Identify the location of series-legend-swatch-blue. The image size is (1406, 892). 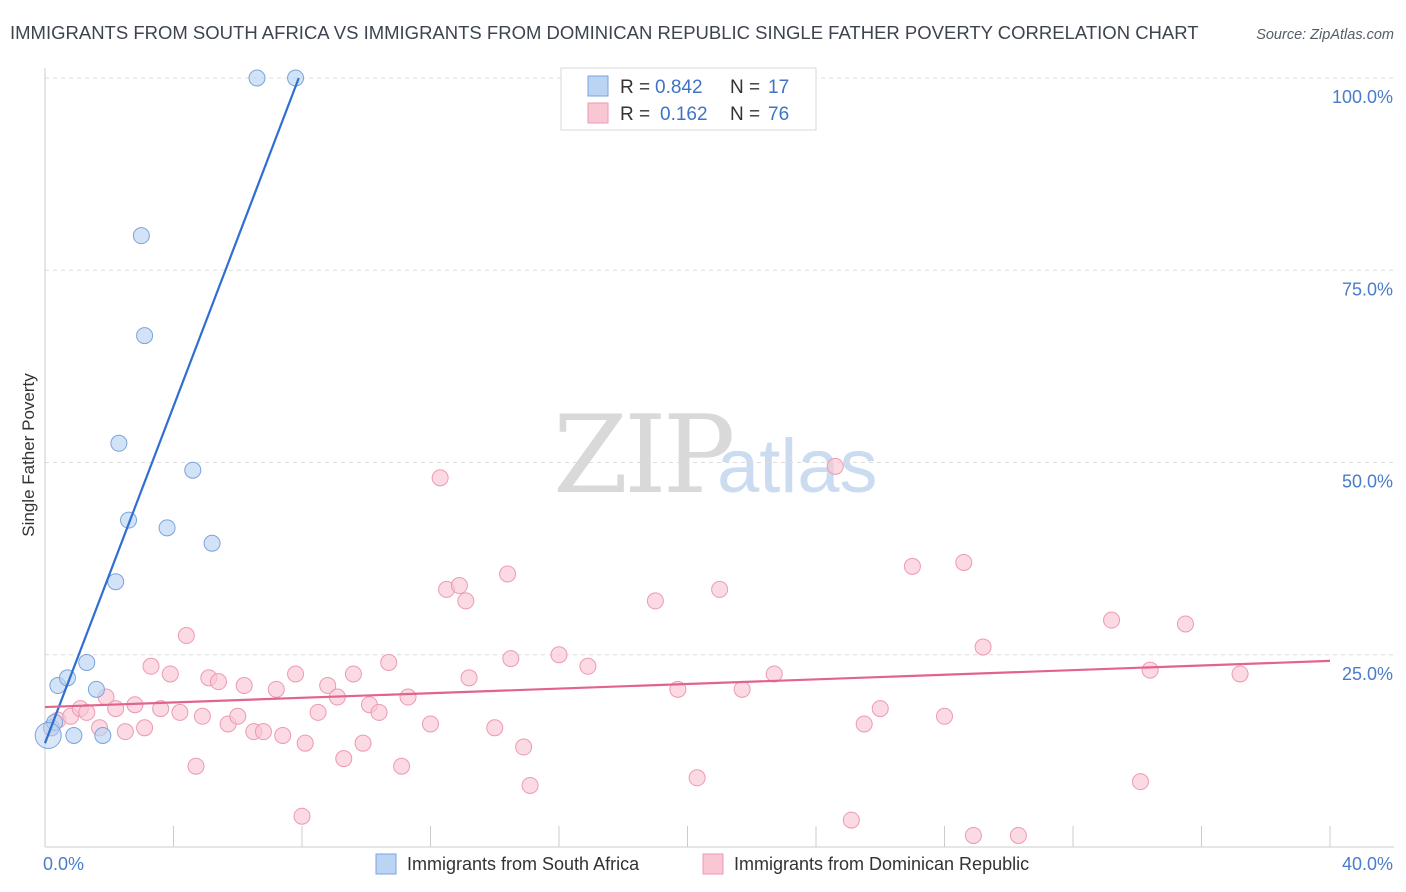
(386, 864).